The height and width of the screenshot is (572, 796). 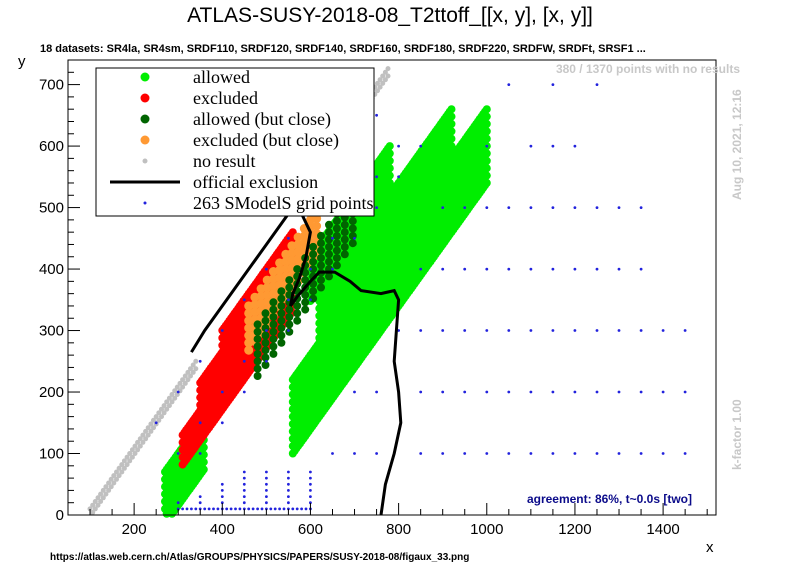 I want to click on y-tick-label: 500, so click(x=51, y=208).